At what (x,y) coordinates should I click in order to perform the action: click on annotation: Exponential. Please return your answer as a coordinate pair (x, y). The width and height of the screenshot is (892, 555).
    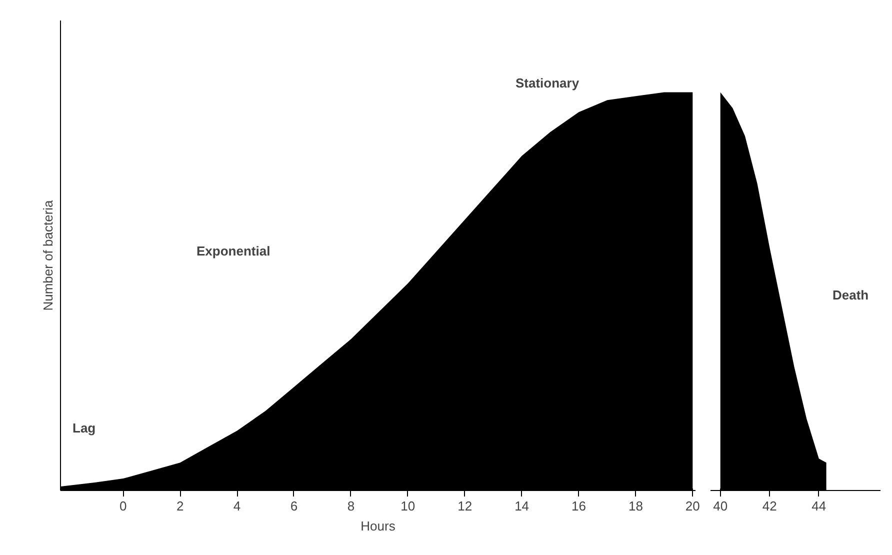
    Looking at the image, I should click on (233, 251).